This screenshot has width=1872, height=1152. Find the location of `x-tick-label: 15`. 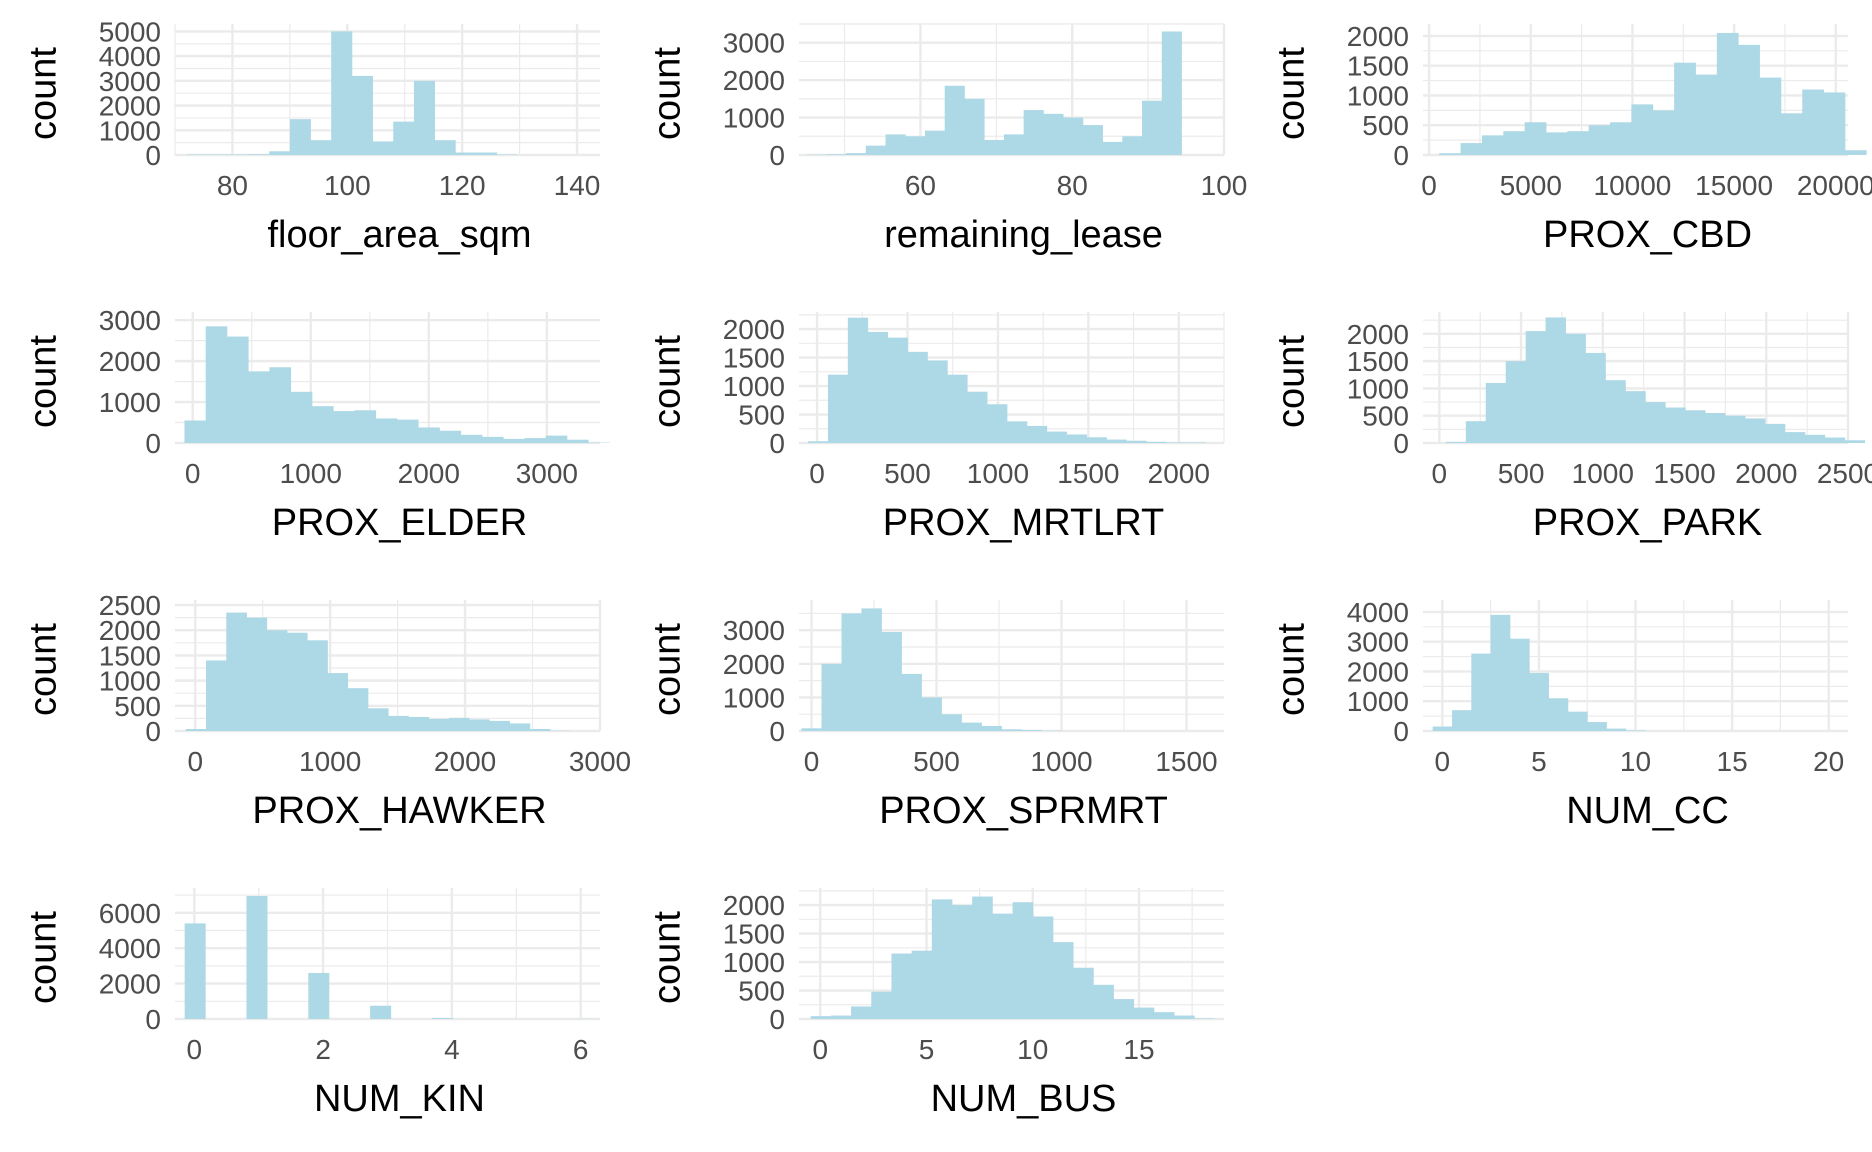

x-tick-label: 15 is located at coordinates (1732, 761).